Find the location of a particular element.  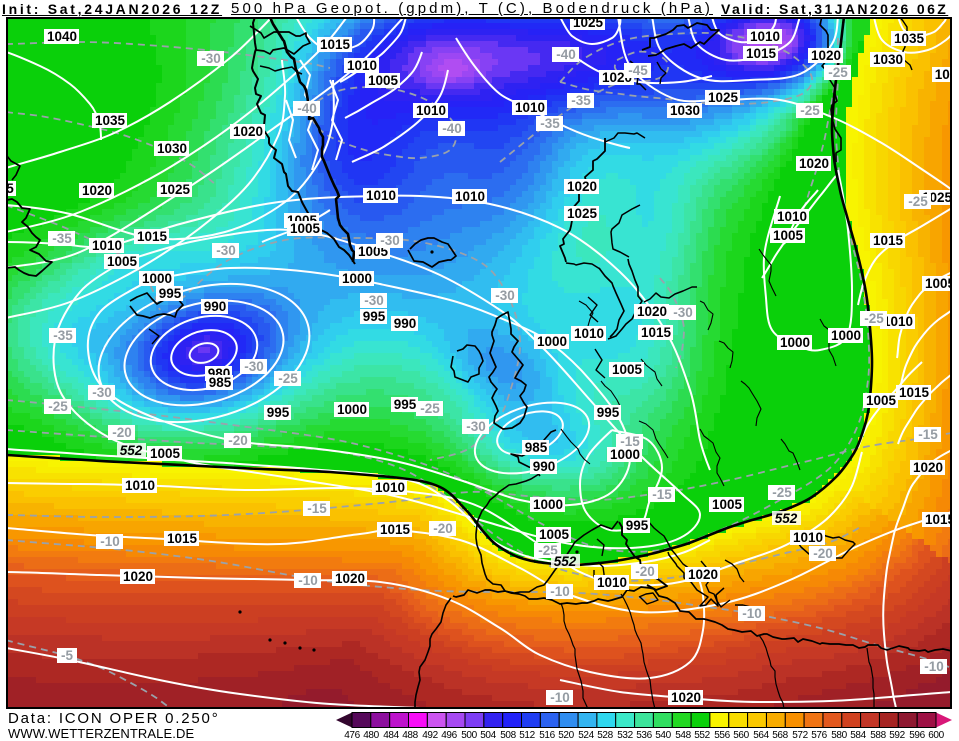

svg-text: 528 is located at coordinates (605, 735).